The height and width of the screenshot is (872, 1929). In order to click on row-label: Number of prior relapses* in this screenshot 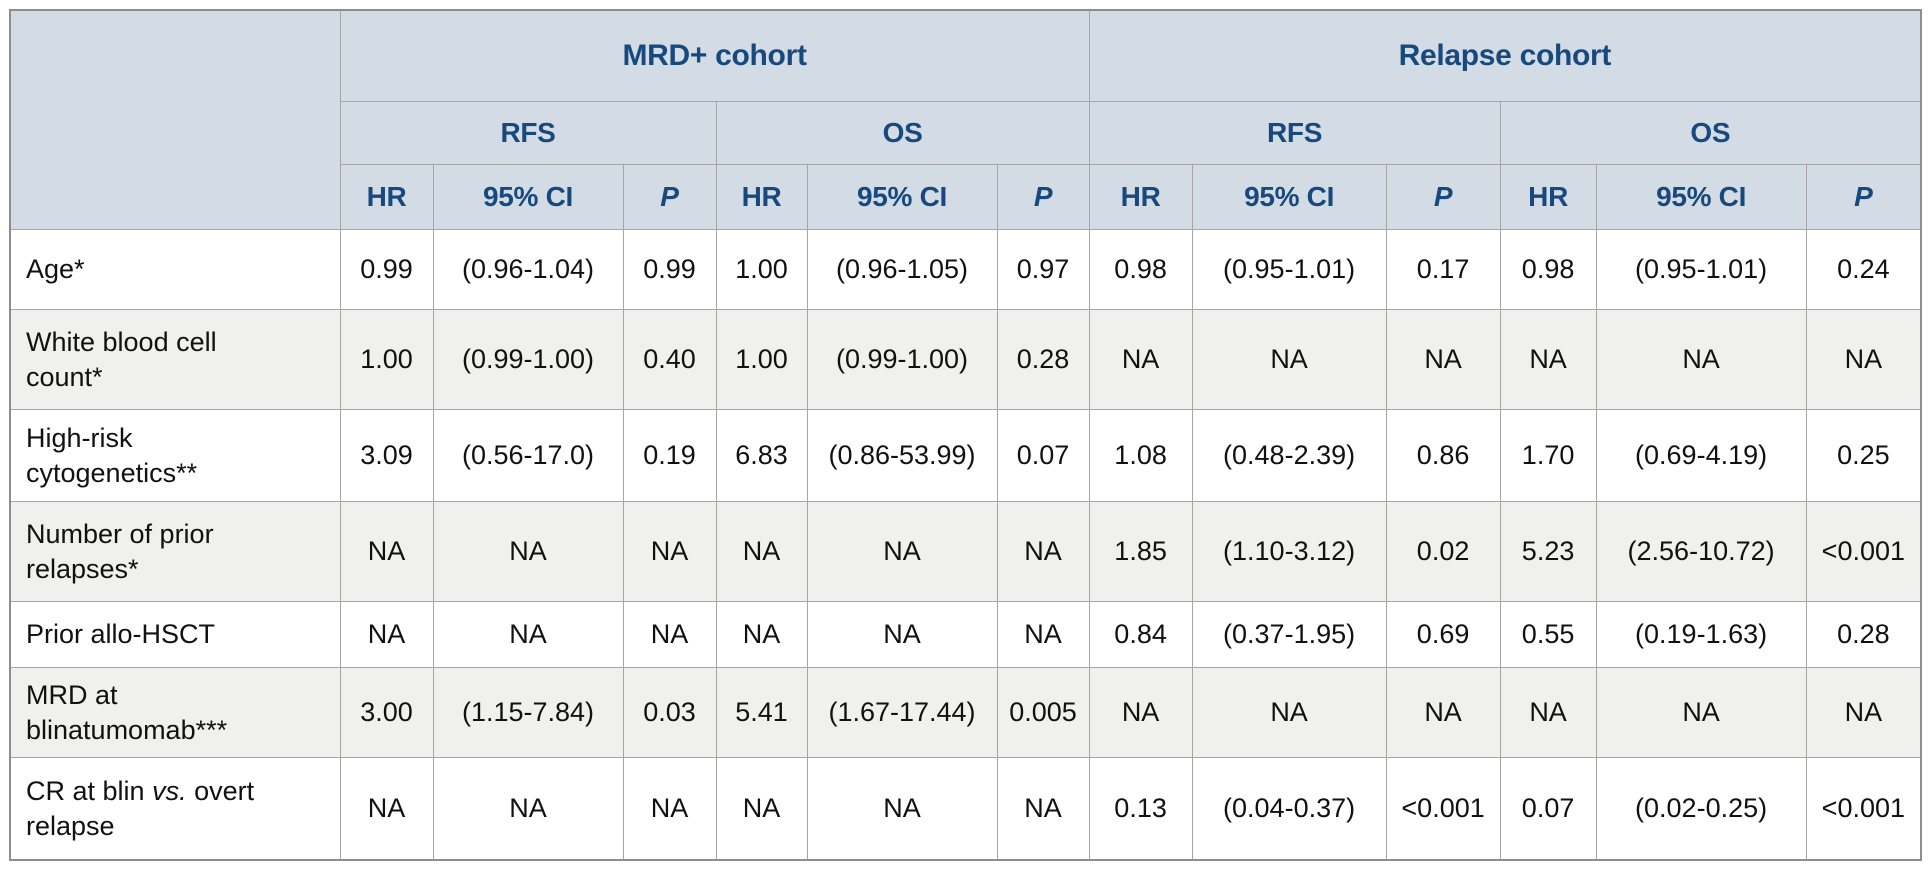, I will do `click(175, 552)`.